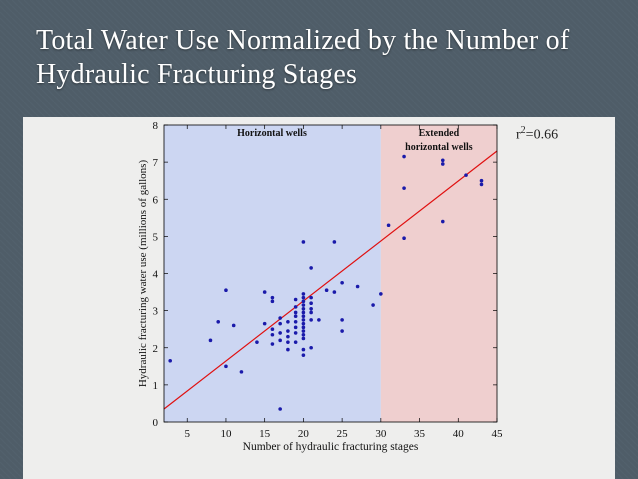  What do you see at coordinates (156, 275) in the screenshot?
I see `y-tick-label: 4` at bounding box center [156, 275].